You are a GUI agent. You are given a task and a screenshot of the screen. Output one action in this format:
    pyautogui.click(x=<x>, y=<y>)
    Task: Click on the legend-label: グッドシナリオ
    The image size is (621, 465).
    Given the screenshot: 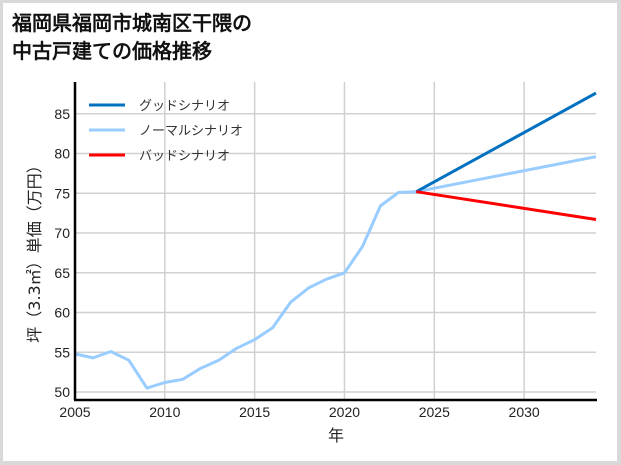 What is the action you would take?
    pyautogui.click(x=184, y=106)
    